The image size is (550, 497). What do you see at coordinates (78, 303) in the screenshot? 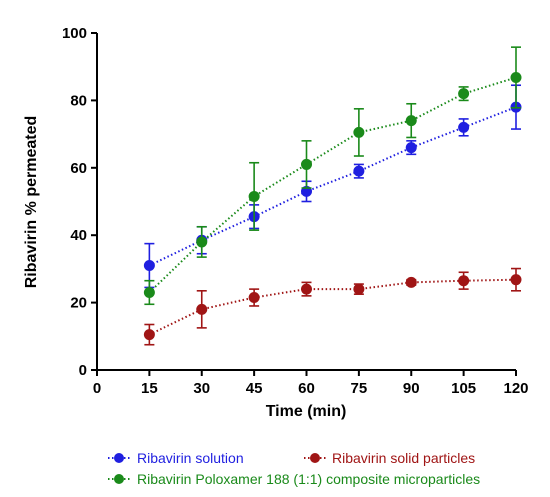
I see `y-tick-label: 20` at bounding box center [78, 303].